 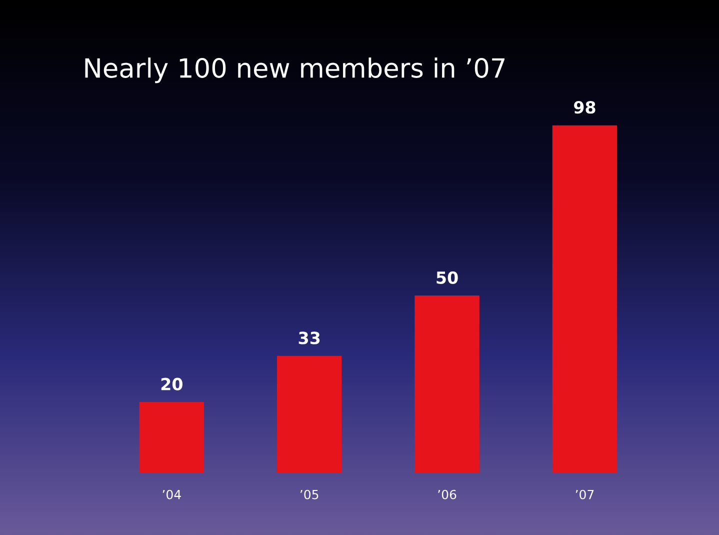 I want to click on x-tick-label: ’05, so click(x=309, y=495).